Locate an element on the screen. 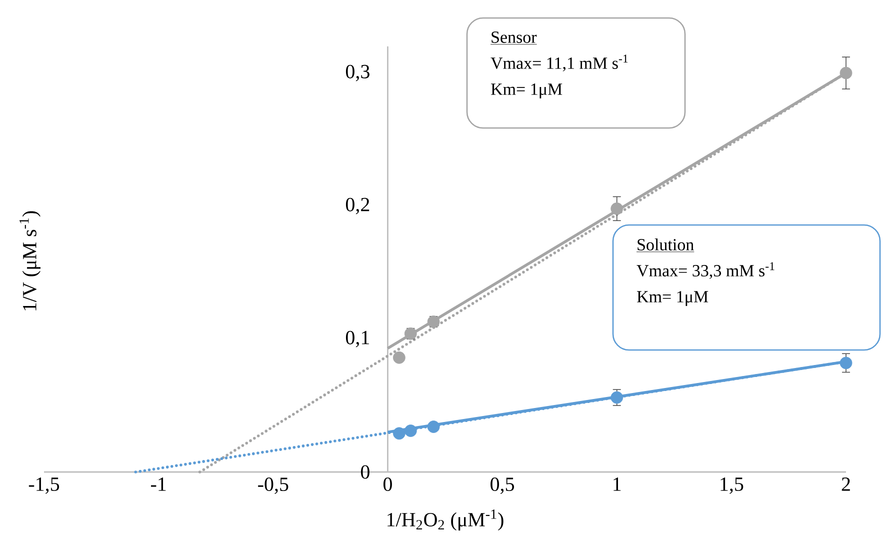  x-tick-label: 1,5 is located at coordinates (732, 486).